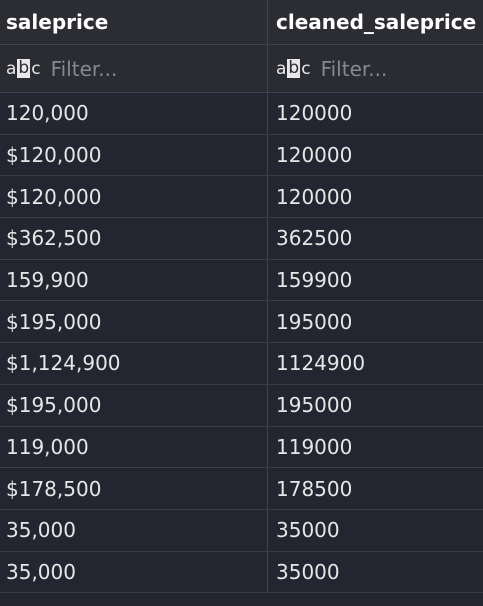  Describe the element at coordinates (134, 22) in the screenshot. I see `column-header-saleprice: saleprice` at that location.